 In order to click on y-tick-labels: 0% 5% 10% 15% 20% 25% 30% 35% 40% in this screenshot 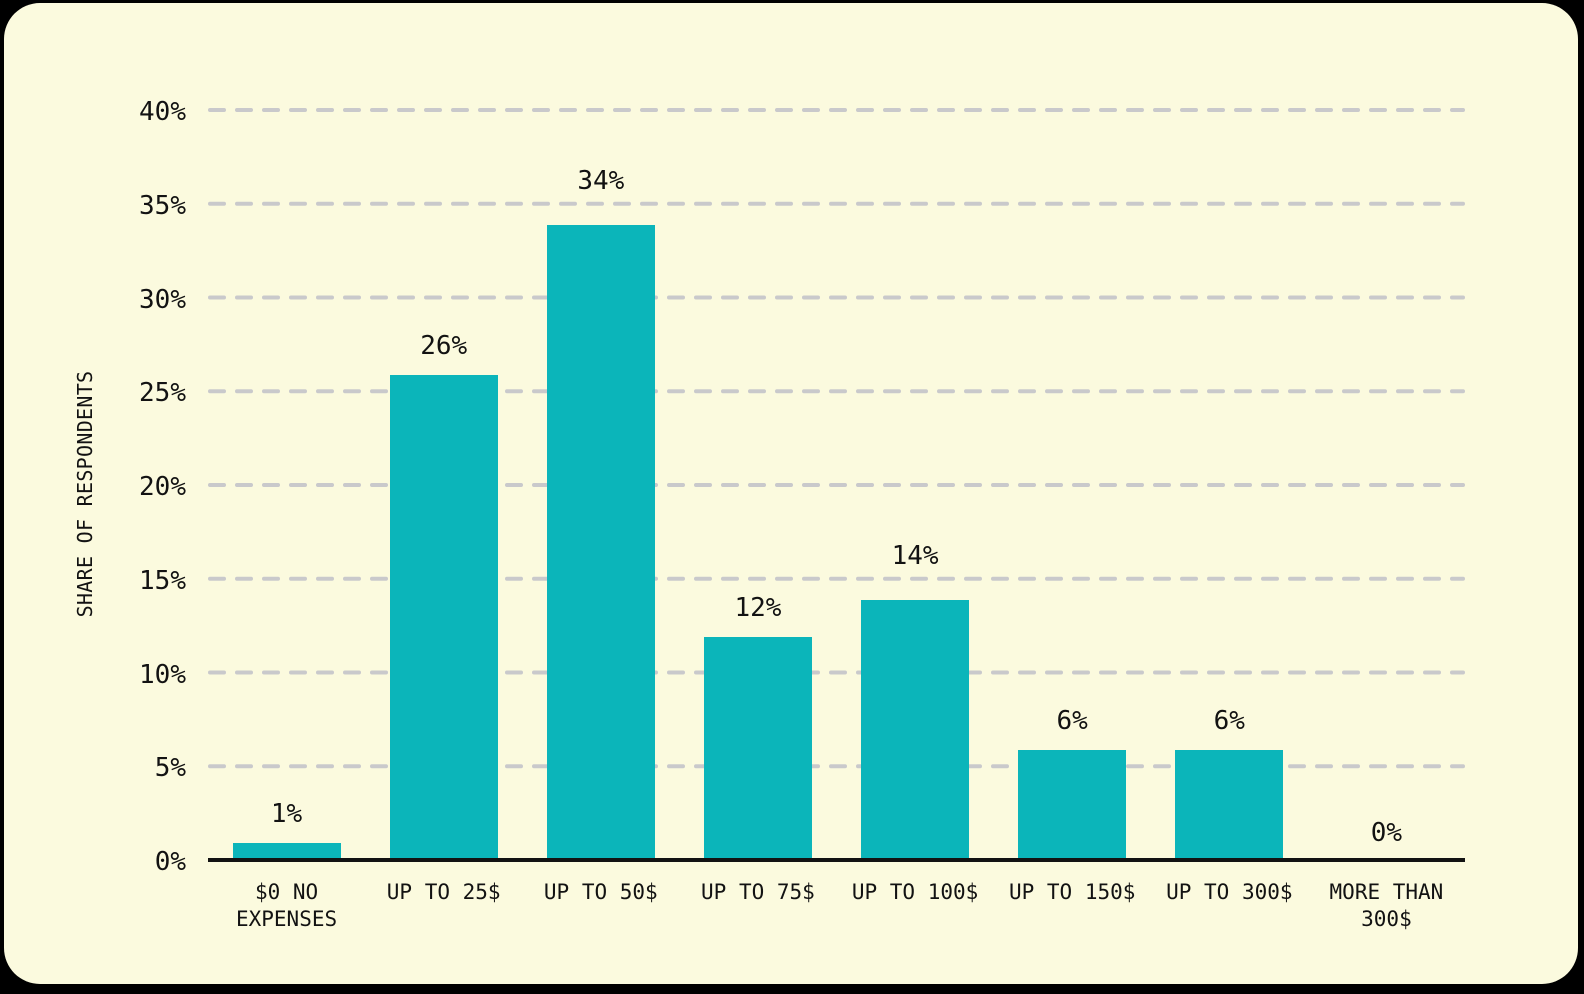, I will do `click(107, 440)`.